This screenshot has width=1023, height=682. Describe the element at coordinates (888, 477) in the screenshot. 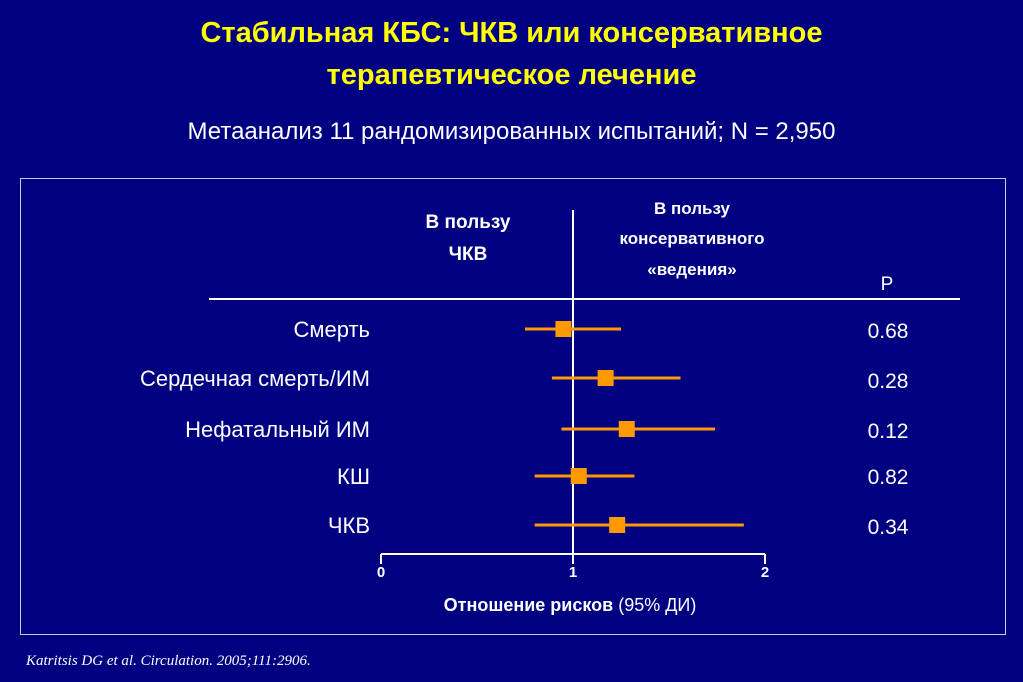

I see `p-value-3: 0.82` at that location.